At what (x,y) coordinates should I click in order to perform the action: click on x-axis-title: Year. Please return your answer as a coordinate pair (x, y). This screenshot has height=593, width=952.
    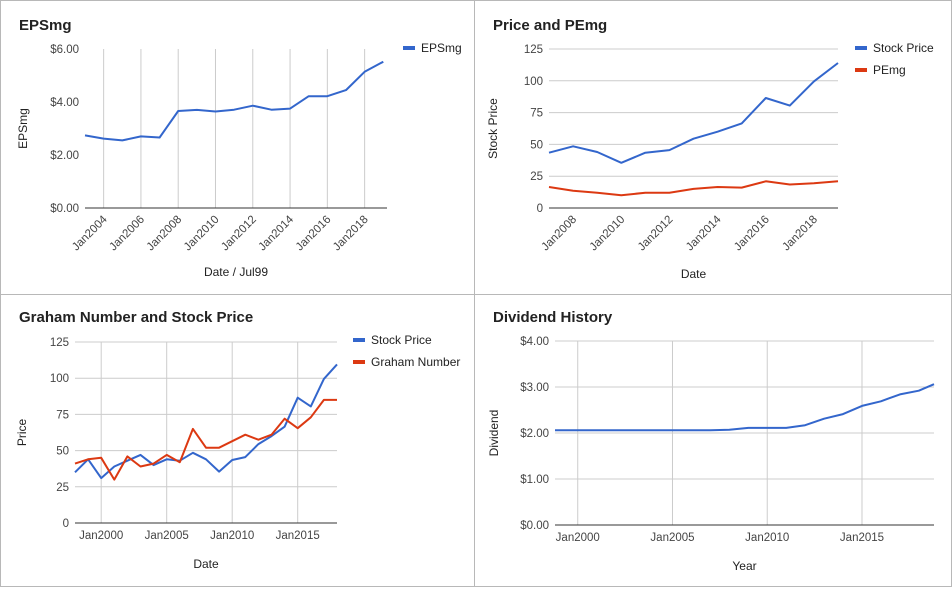
    Looking at the image, I should click on (744, 566).